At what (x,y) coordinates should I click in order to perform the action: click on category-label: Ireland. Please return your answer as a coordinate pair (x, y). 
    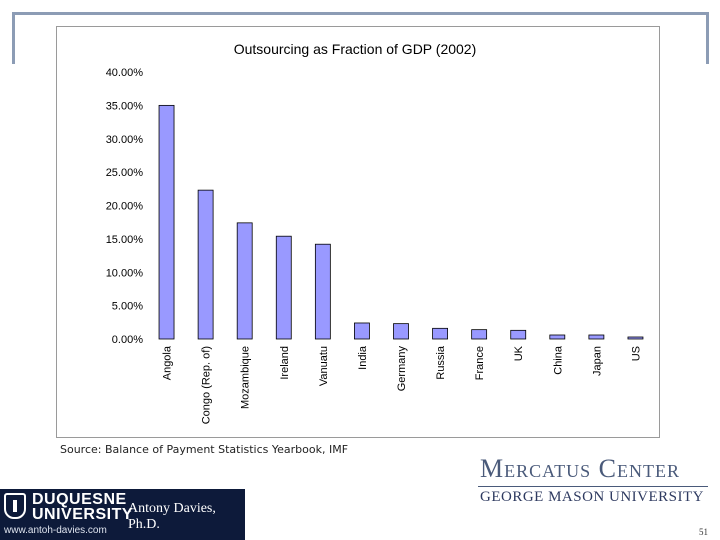
    Looking at the image, I should click on (285, 363).